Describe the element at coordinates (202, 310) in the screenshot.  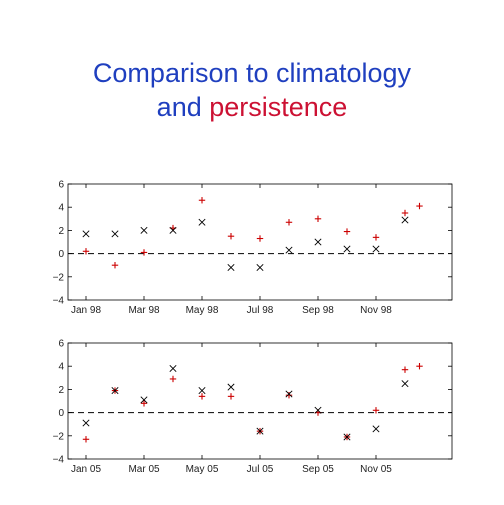
I see `x-tick-label: May 98` at that location.